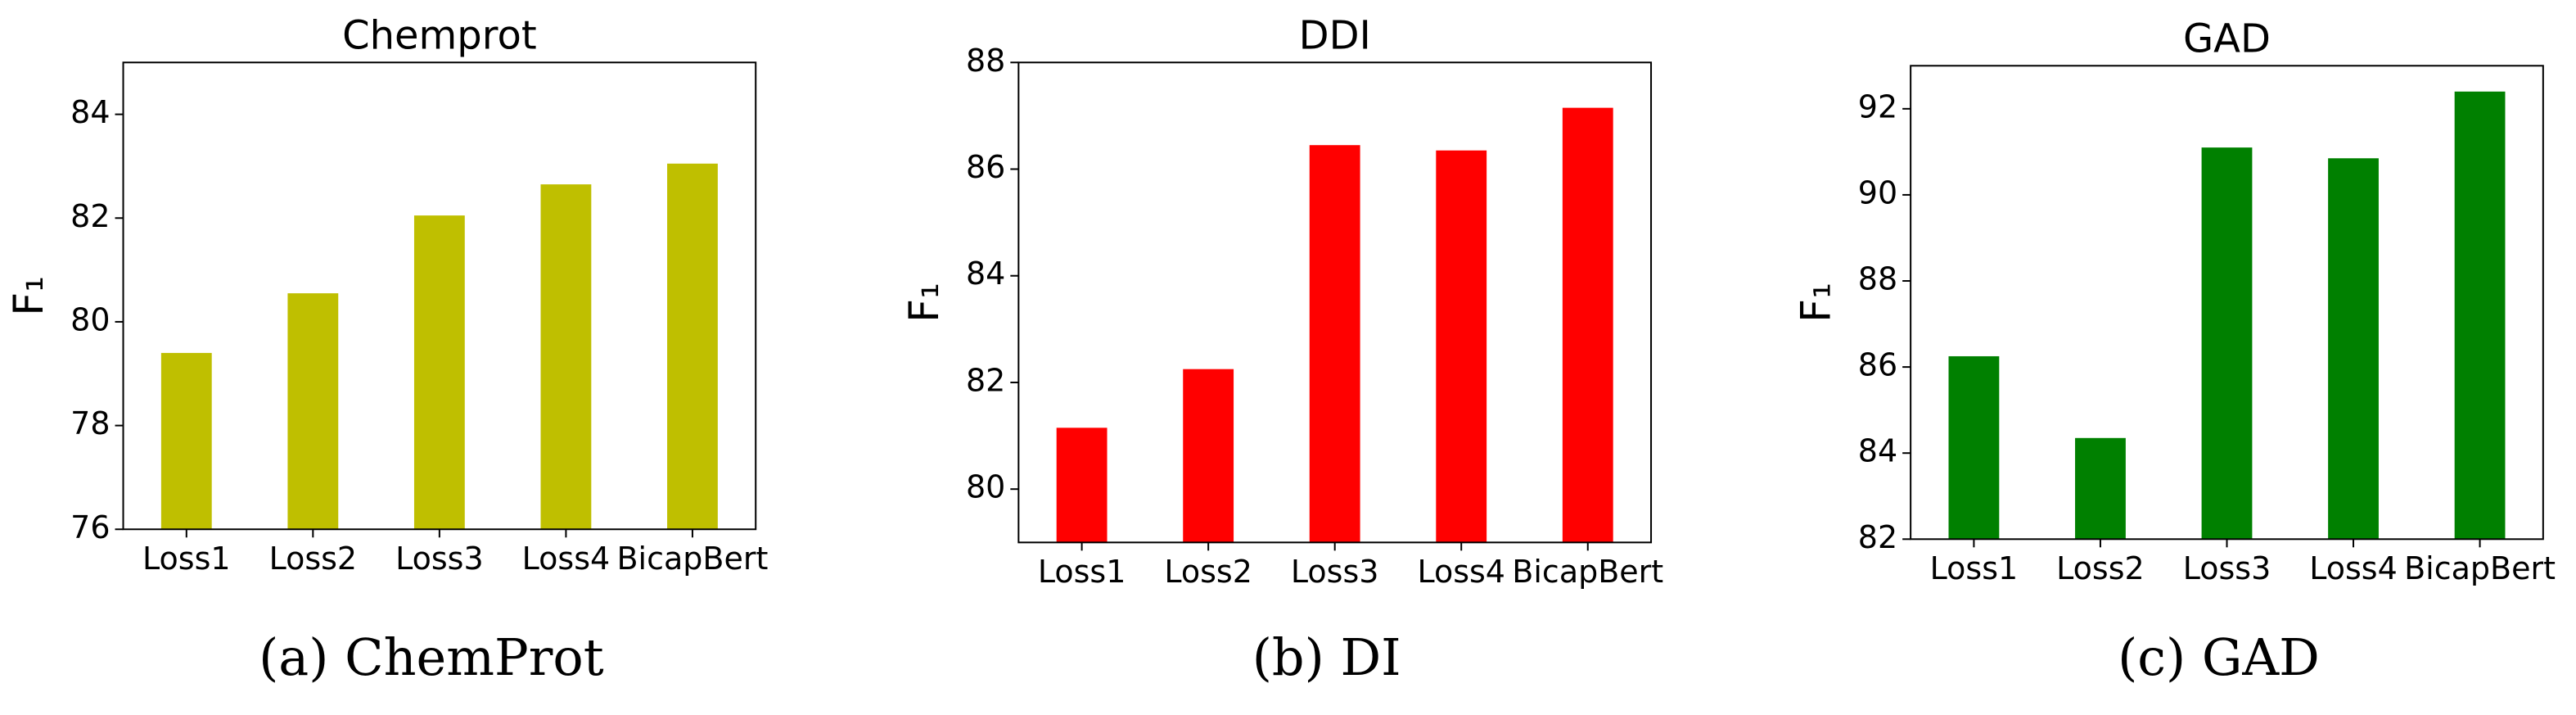 This screenshot has height=715, width=2576. Describe the element at coordinates (90, 527) in the screenshot. I see `y-tick-label: 76` at that location.